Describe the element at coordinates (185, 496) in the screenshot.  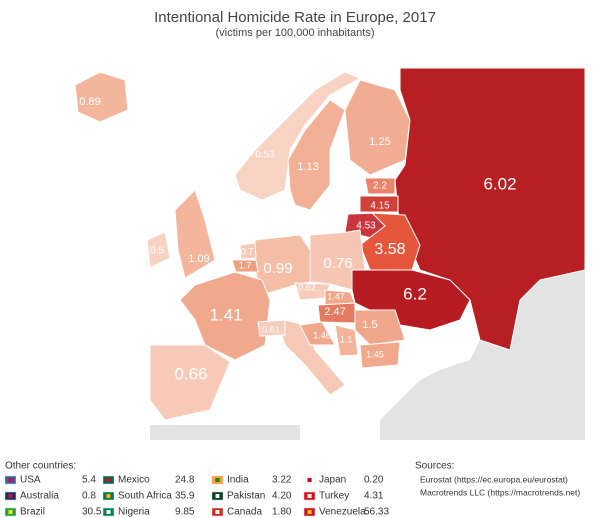
I see `country-rate: 35.9` at that location.